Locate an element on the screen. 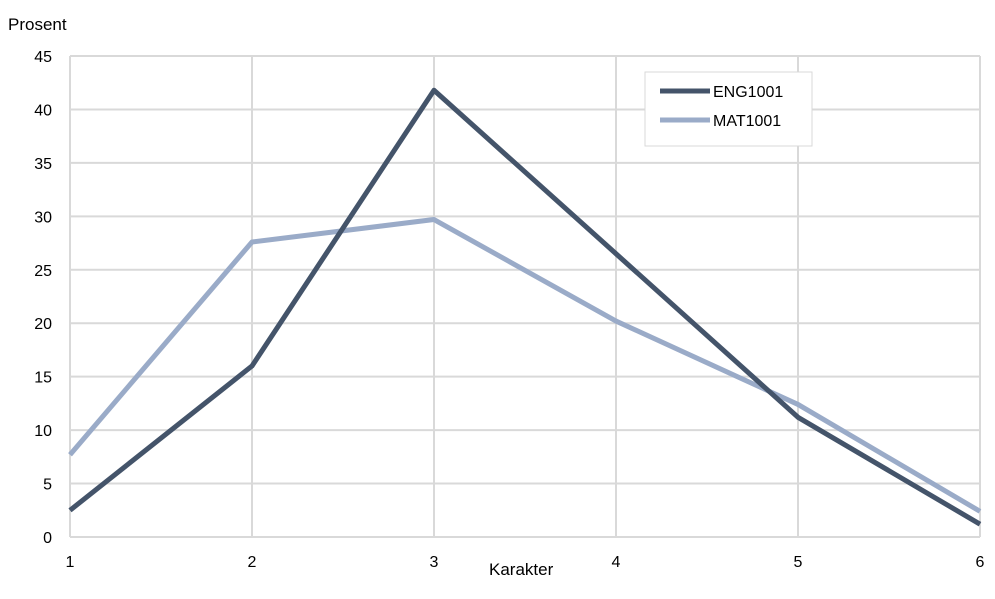 Image resolution: width=995 pixels, height=599 pixels. y-tick-label: 15 is located at coordinates (43, 378).